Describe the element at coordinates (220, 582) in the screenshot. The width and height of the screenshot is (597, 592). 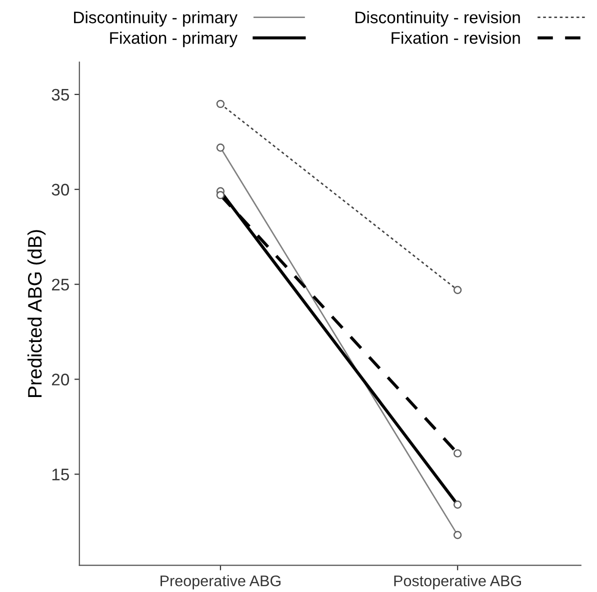
I see `x-tick-label: Preoperative ABG` at that location.